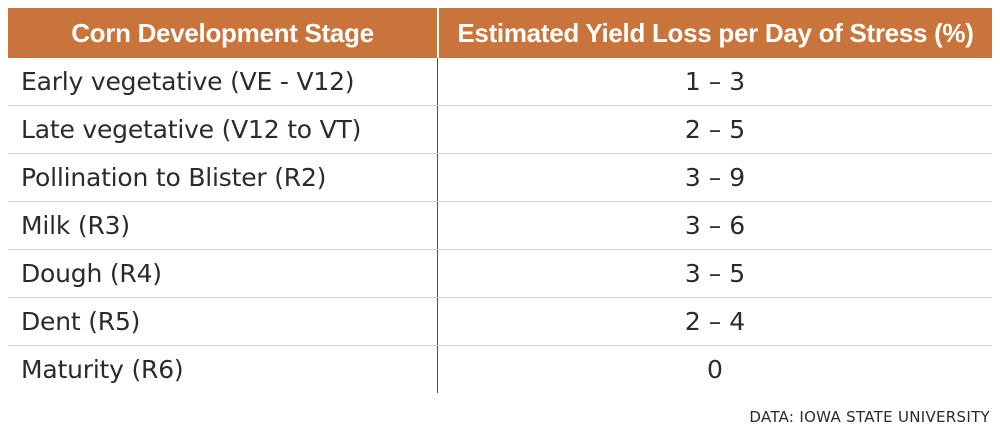 This screenshot has width=1000, height=434. What do you see at coordinates (714, 369) in the screenshot?
I see `yield-loss-cell: 0` at bounding box center [714, 369].